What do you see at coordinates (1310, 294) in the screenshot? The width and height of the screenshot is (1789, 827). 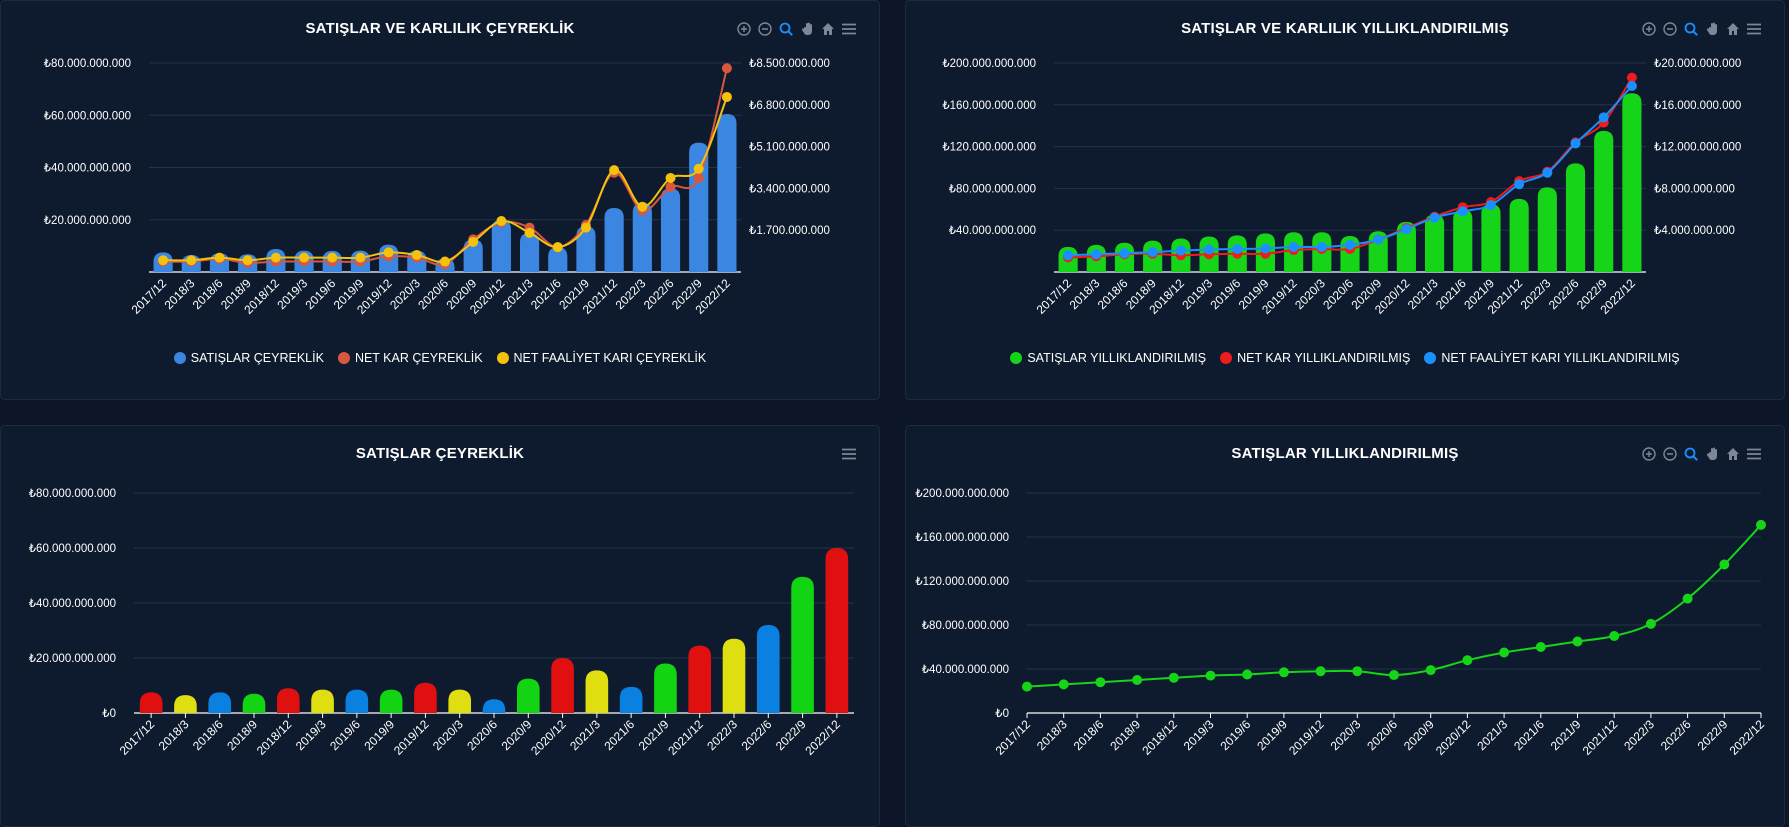 I see `x-tick-label: 2020/3` at bounding box center [1310, 294].